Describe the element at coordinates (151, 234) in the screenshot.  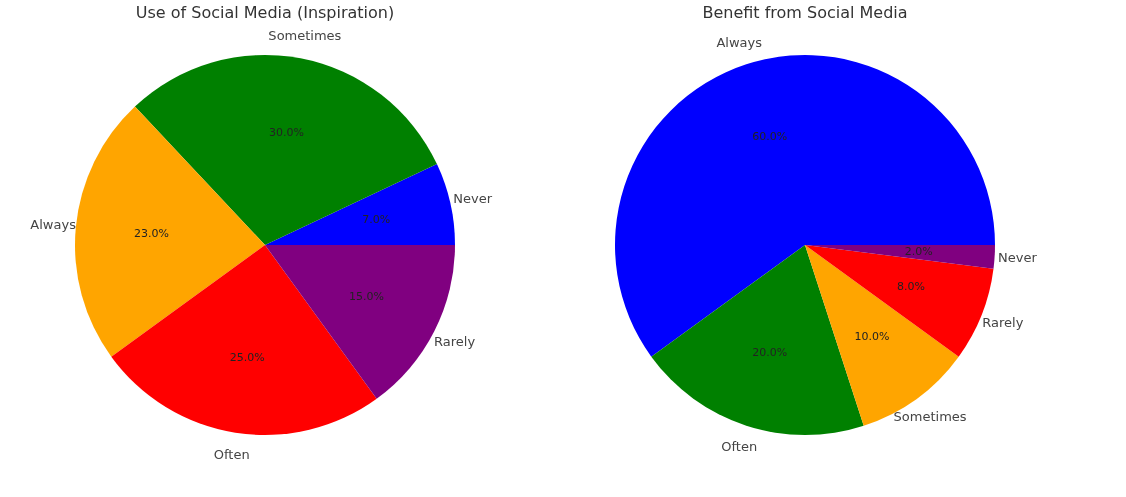
I see `data-label: 23.0%` at that location.